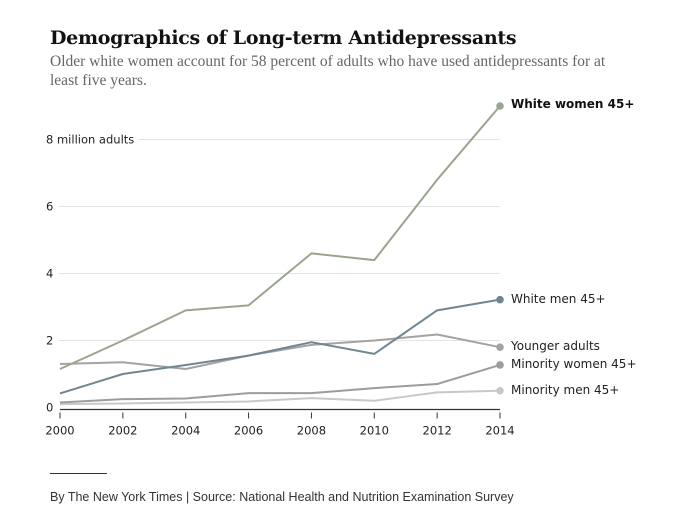  What do you see at coordinates (59, 431) in the screenshot?
I see `x-tick-label: 2000` at bounding box center [59, 431].